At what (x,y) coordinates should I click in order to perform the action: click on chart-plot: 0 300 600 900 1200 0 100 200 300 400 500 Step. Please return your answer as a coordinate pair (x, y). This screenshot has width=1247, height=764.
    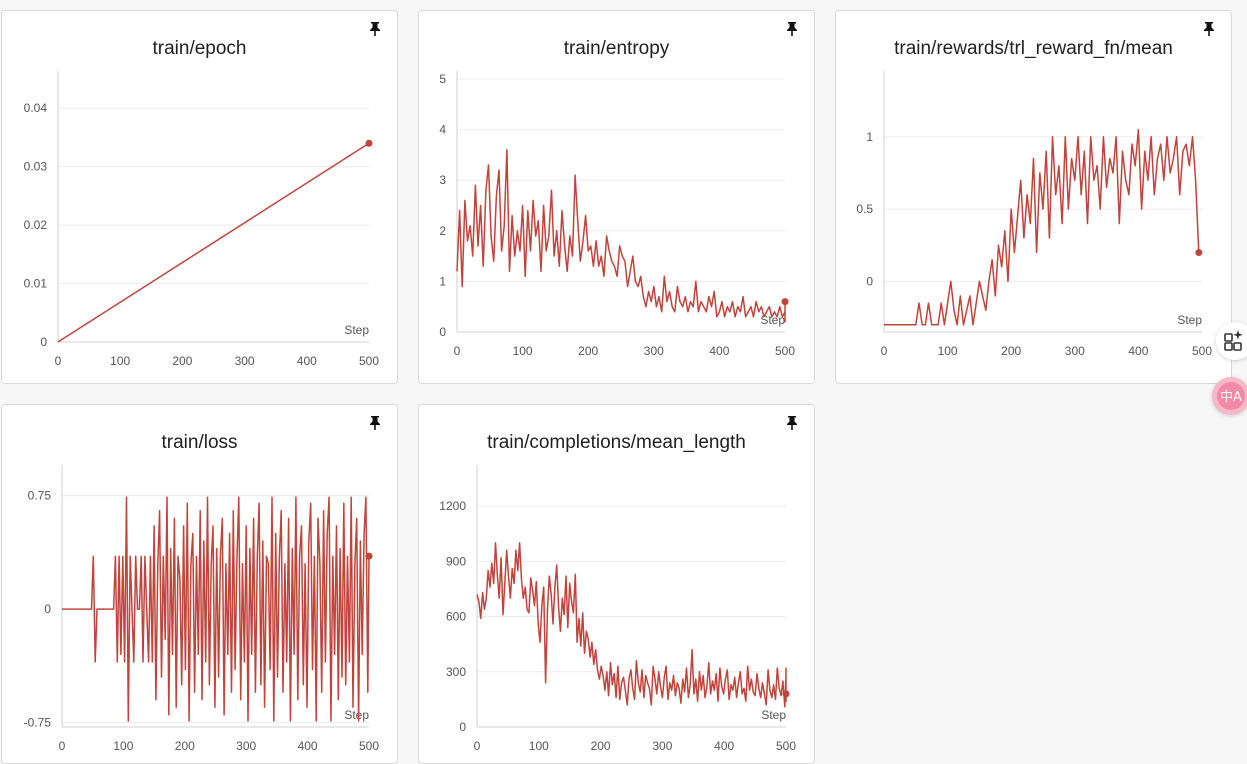
    Looking at the image, I should click on (617, 609).